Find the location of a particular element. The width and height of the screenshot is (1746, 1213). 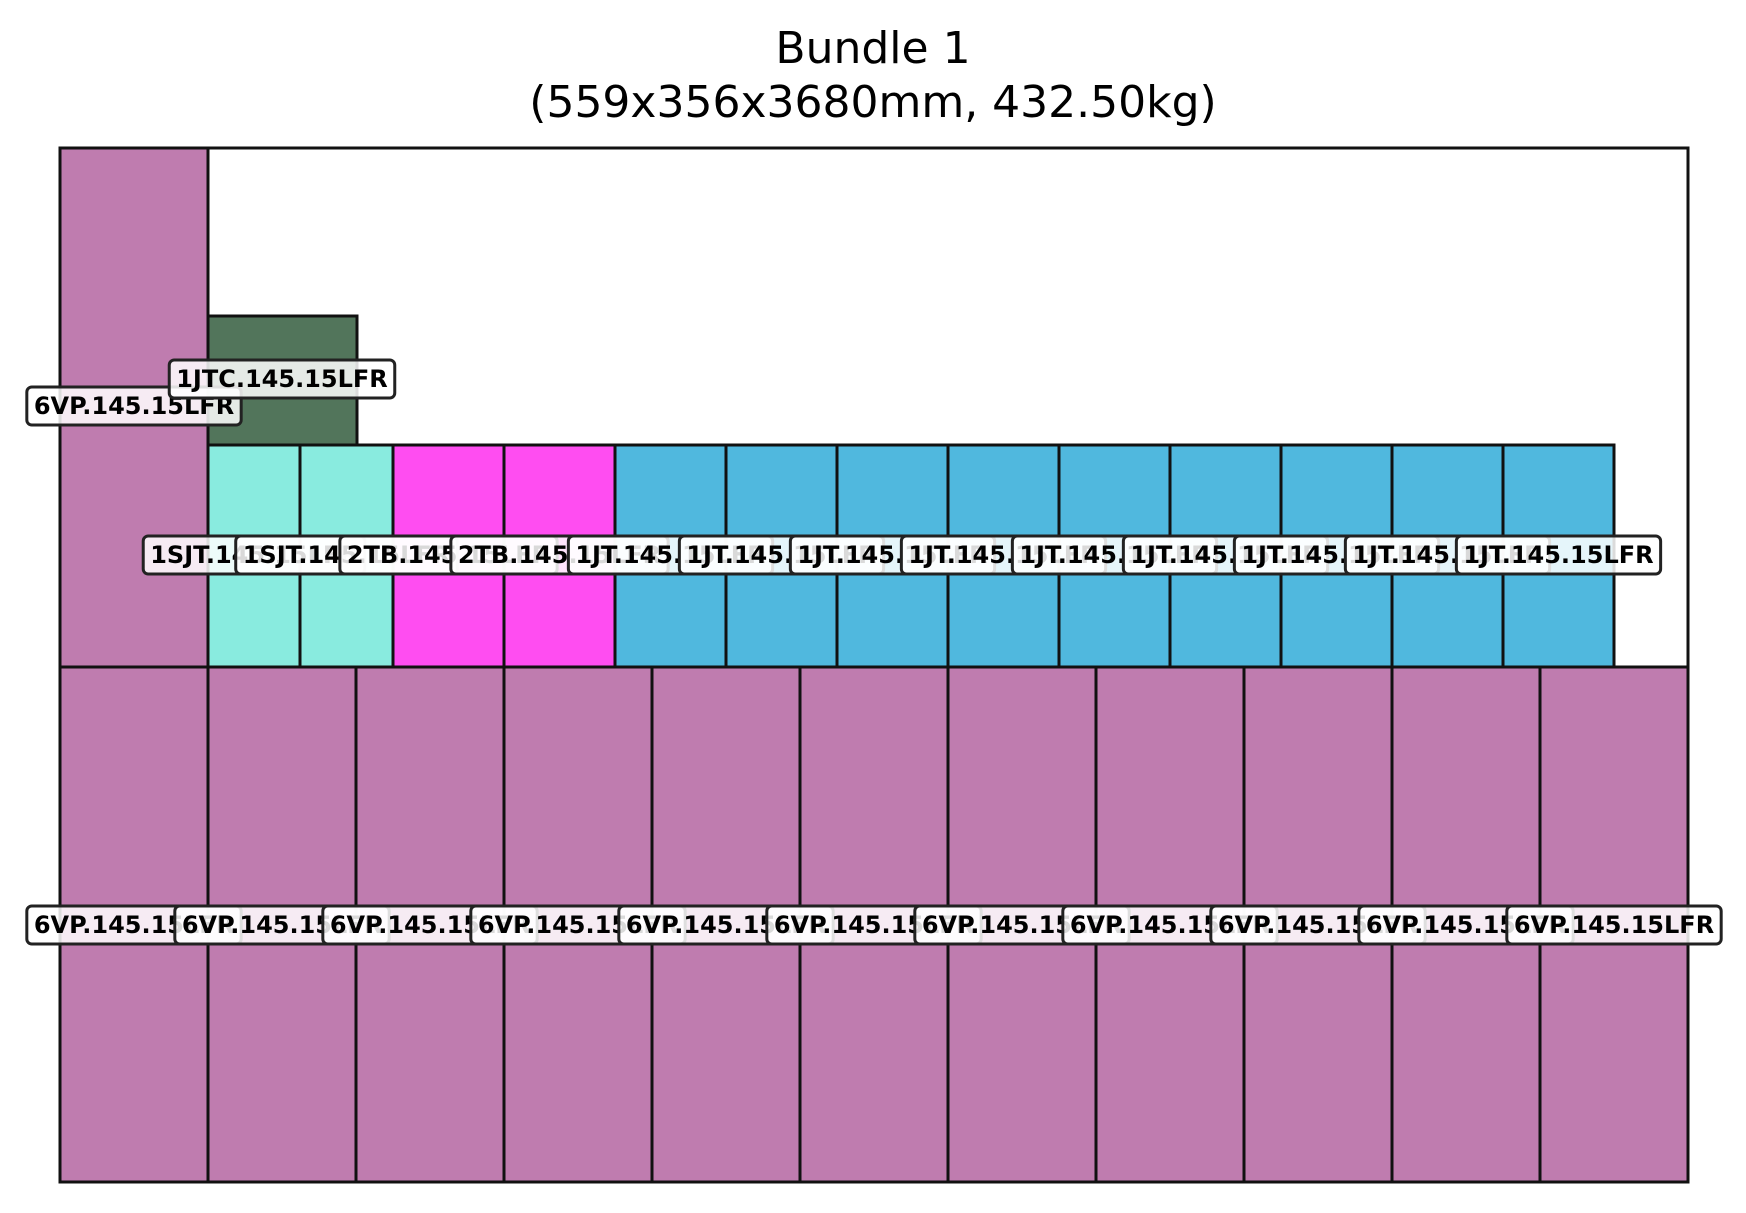

title-line-1: Bundle 1 is located at coordinates (873, 48).